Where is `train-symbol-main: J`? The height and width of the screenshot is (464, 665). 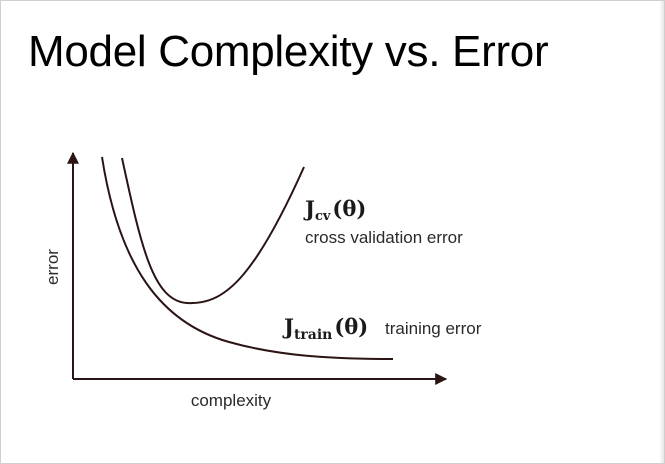 train-symbol-main: J is located at coordinates (288, 326).